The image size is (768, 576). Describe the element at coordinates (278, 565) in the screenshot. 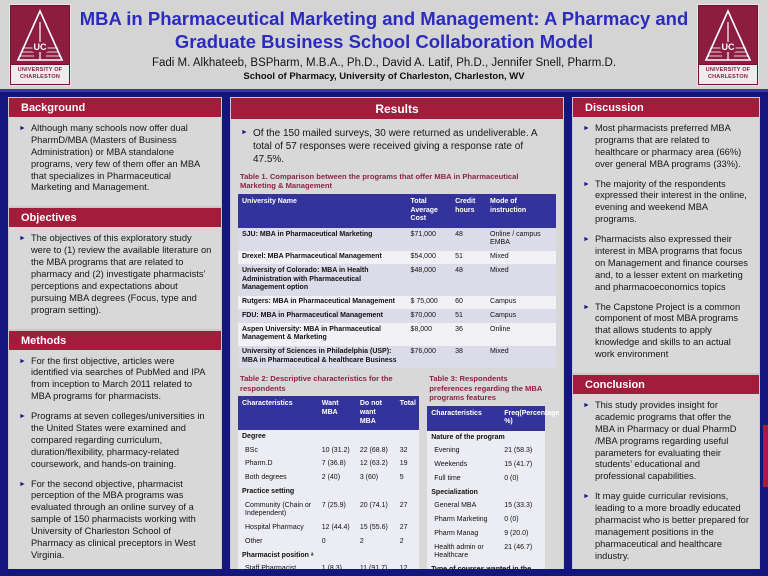

I see `row-label-cell: Staff Pharmacist` at that location.